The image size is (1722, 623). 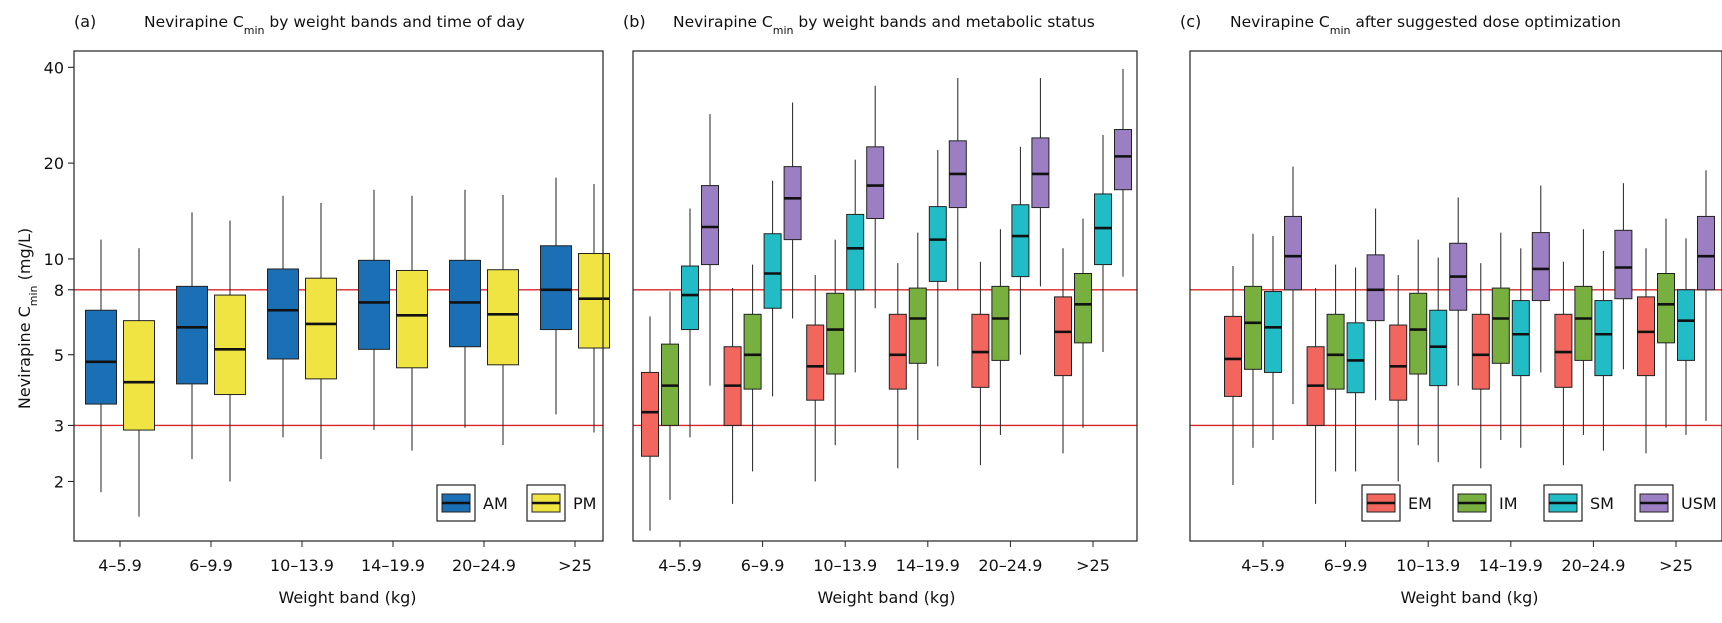 I want to click on legend-label: IM, so click(x=1508, y=503).